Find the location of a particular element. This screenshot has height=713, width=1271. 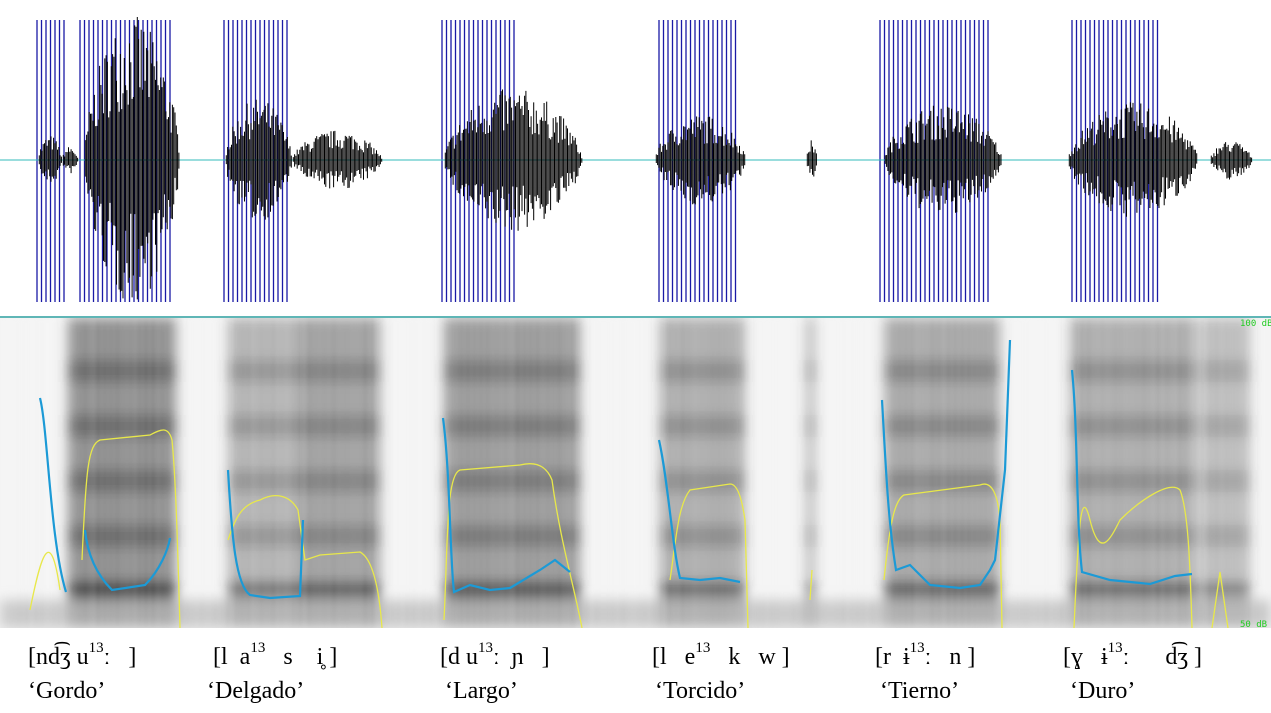

transcription: [ɣ ɨ13ː d͡ʒ ] is located at coordinates (1132, 655).